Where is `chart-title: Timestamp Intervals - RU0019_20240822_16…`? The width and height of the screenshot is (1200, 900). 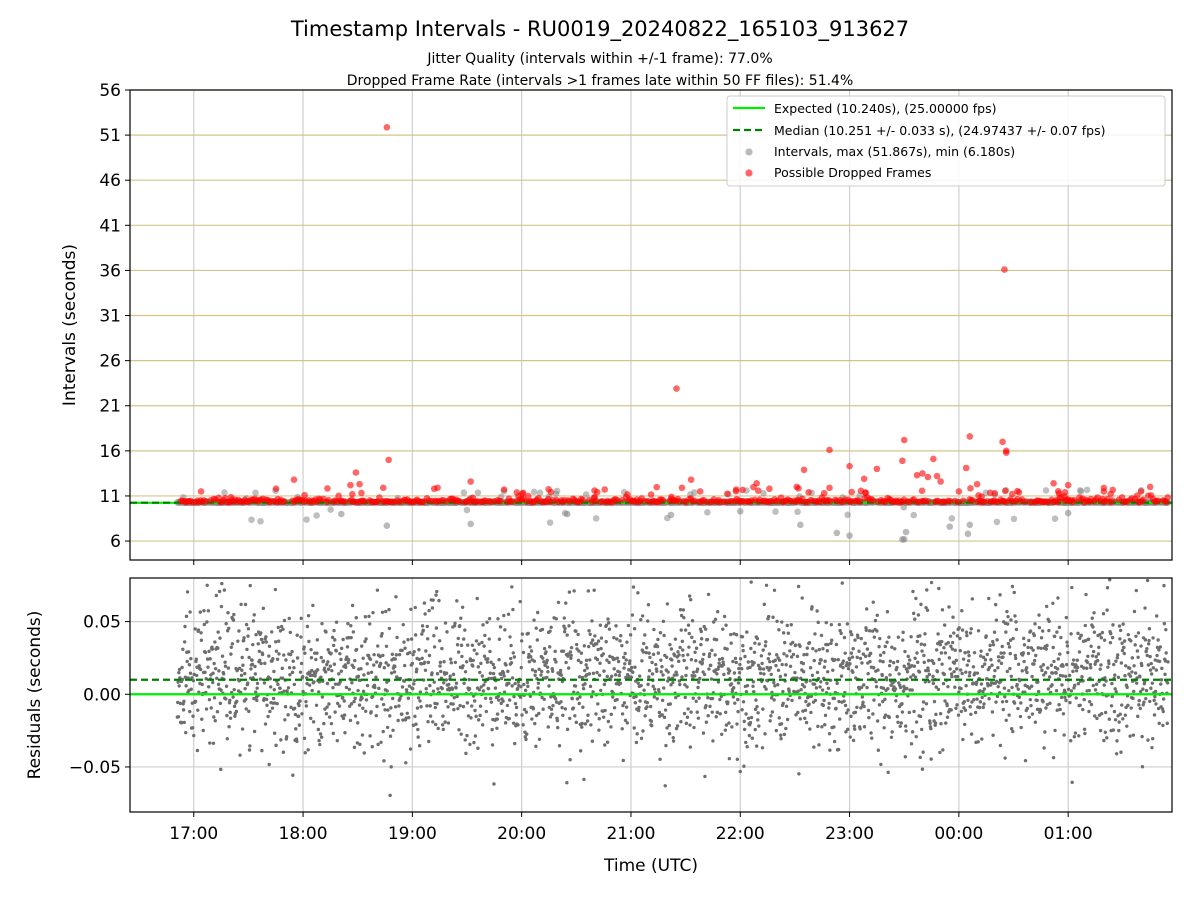
chart-title: Timestamp Intervals - RU0019_20240822_16… is located at coordinates (599, 29).